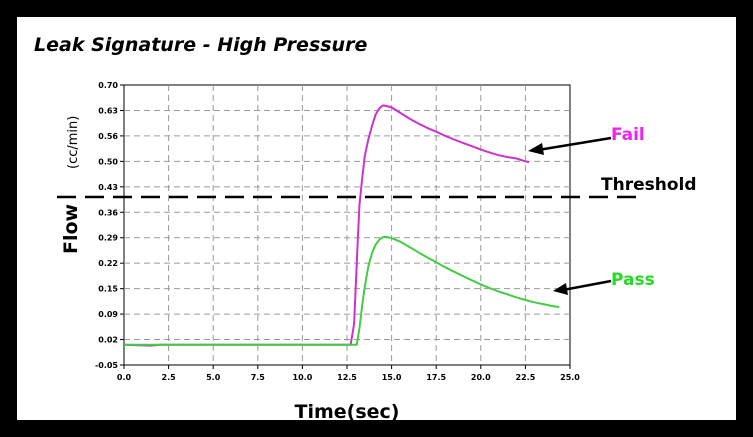 This screenshot has height=437, width=753. Describe the element at coordinates (649, 185) in the screenshot. I see `threshold-label: Threshold` at that location.